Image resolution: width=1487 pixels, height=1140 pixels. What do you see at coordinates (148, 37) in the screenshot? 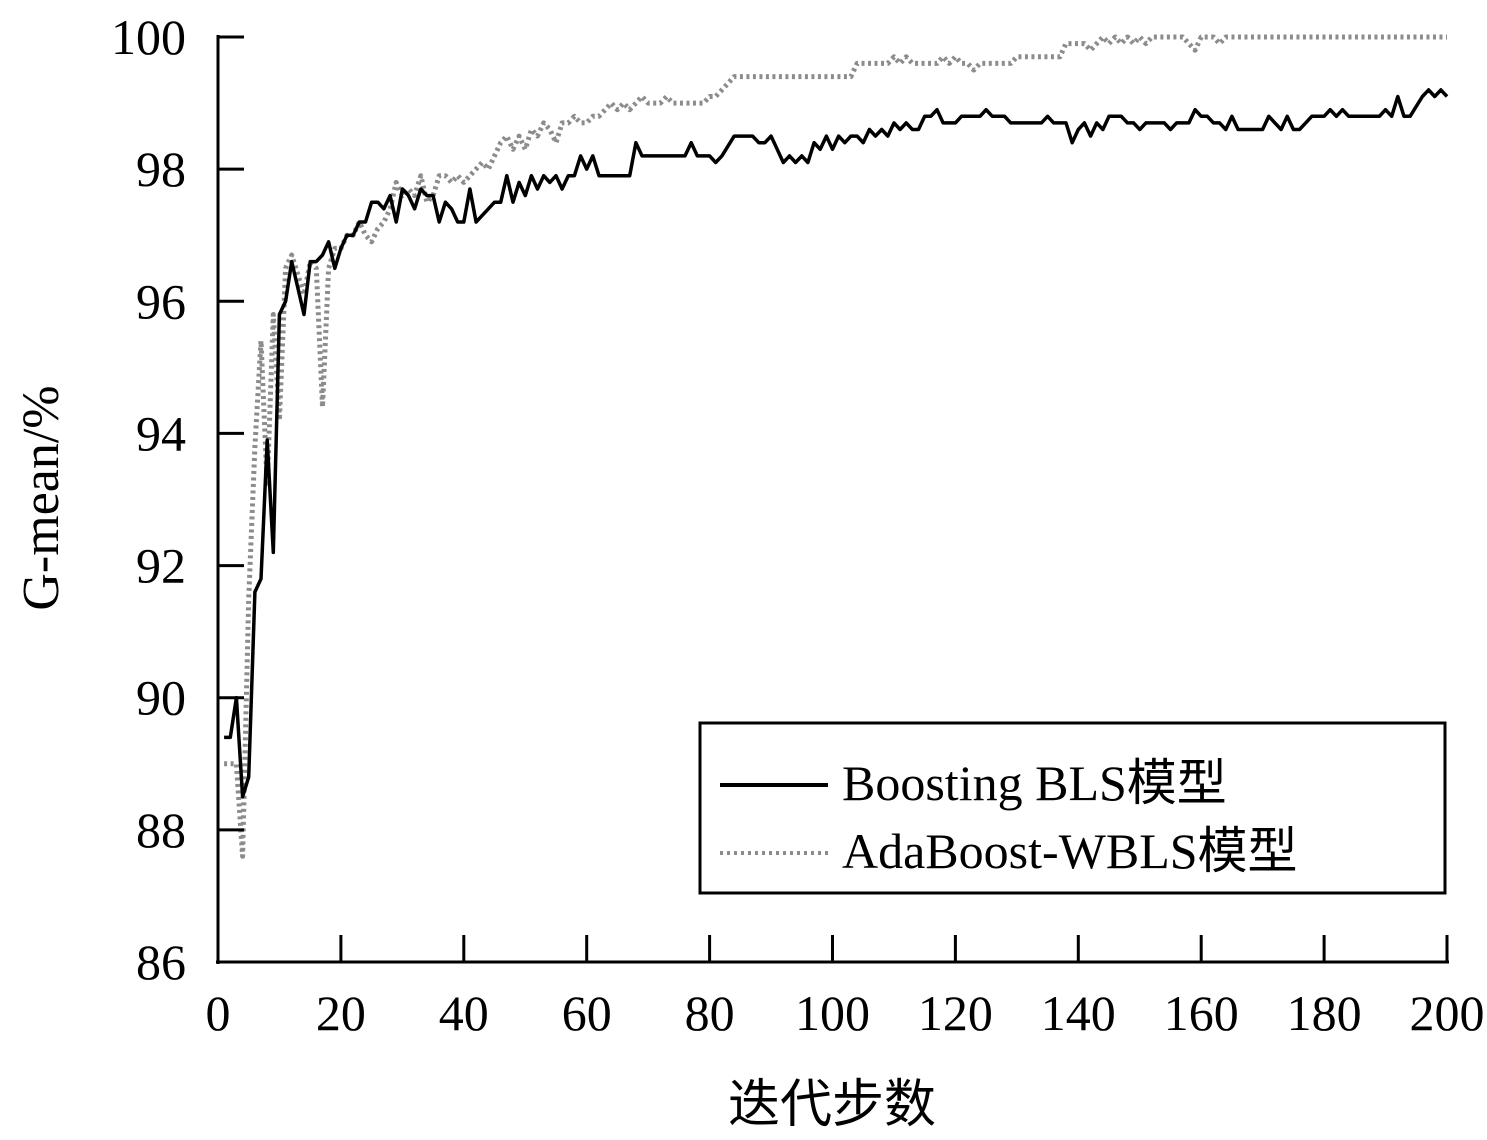
I see `y-tick-label: 100` at bounding box center [148, 37].